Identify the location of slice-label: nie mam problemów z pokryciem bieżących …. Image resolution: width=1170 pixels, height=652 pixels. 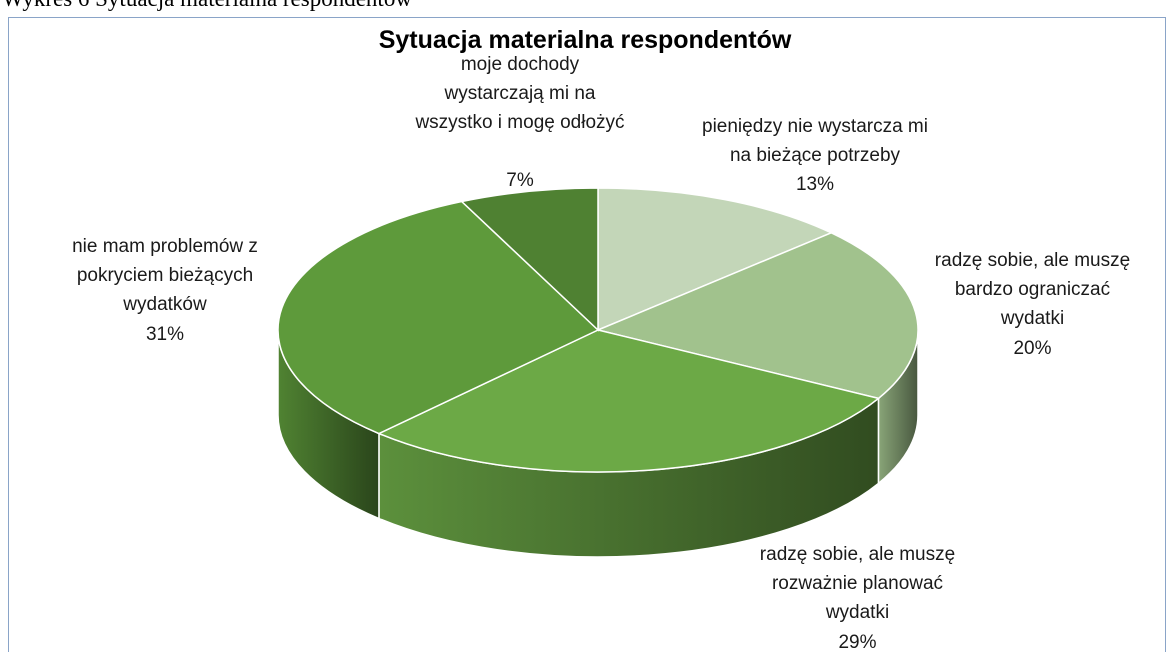
(165, 275).